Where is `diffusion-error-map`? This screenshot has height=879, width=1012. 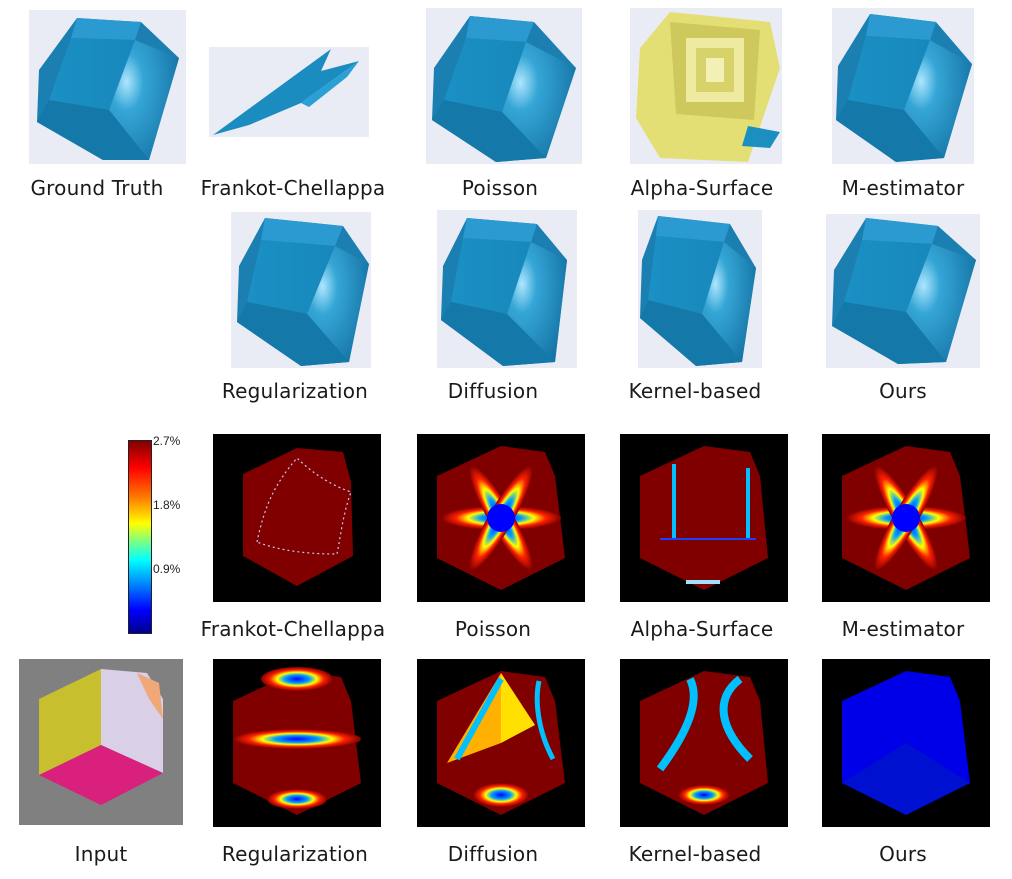
diffusion-error-map is located at coordinates (501, 743).